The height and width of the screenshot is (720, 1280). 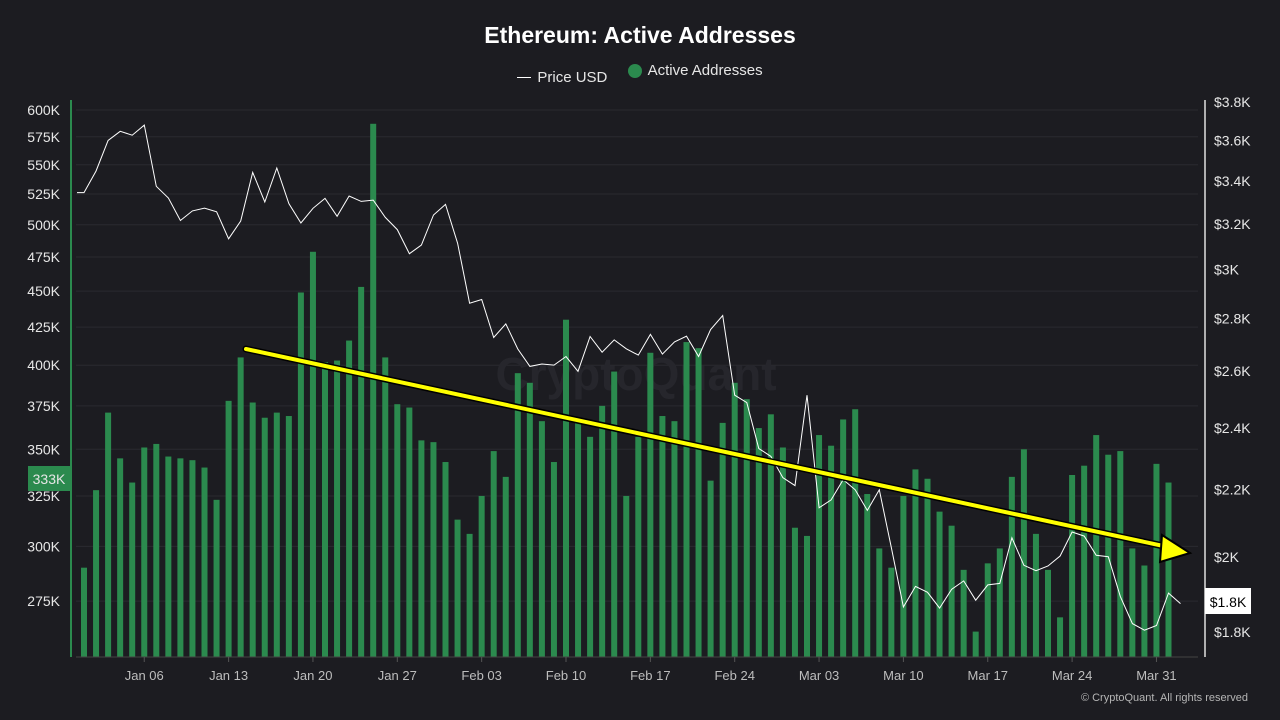 I want to click on legend-item-price: Price USD, so click(x=562, y=77).